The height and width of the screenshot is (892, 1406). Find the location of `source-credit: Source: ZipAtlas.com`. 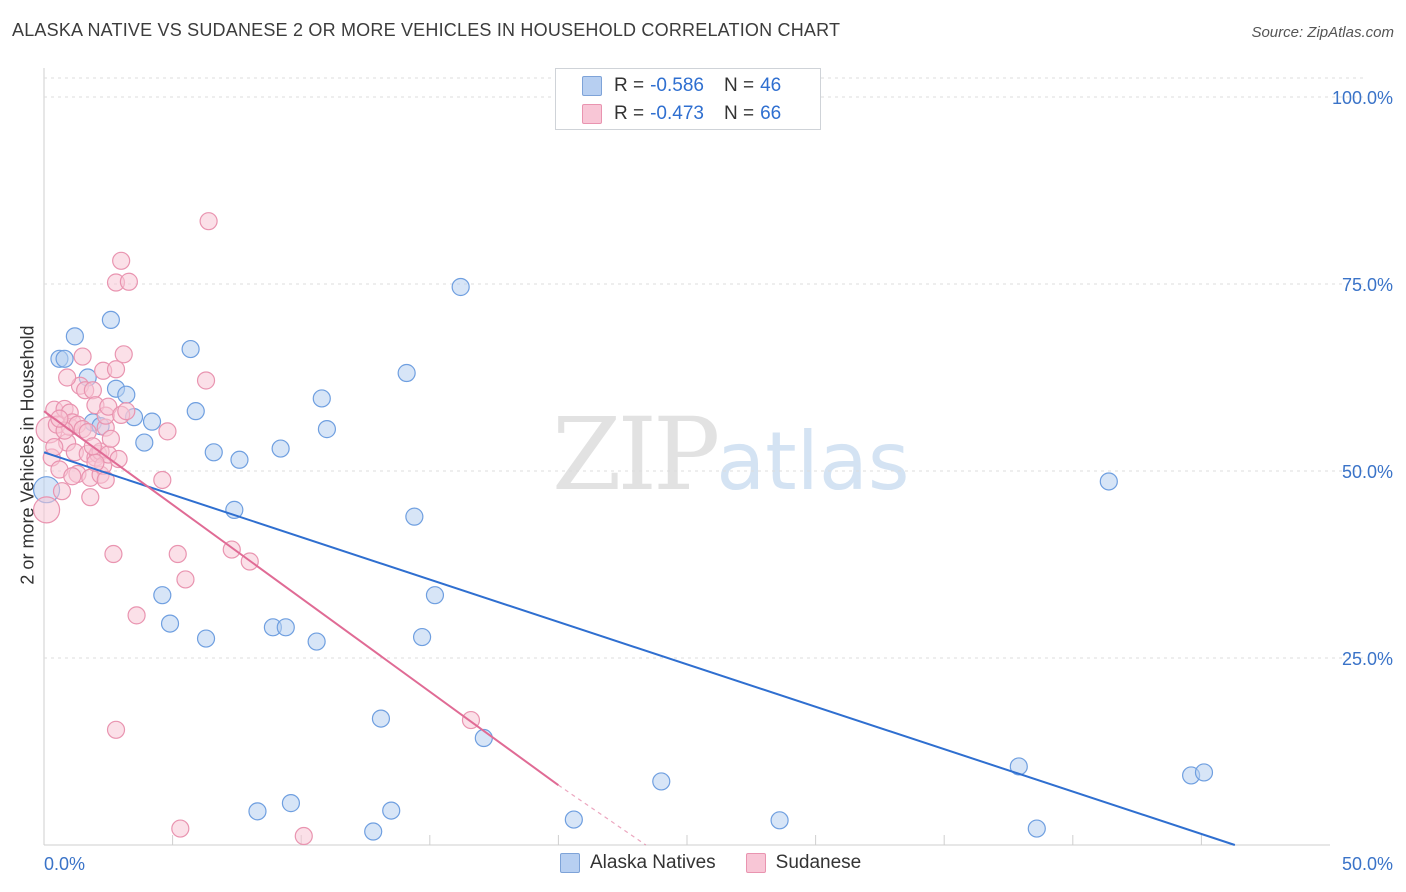

source-credit: Source: ZipAtlas.com is located at coordinates (1322, 32).